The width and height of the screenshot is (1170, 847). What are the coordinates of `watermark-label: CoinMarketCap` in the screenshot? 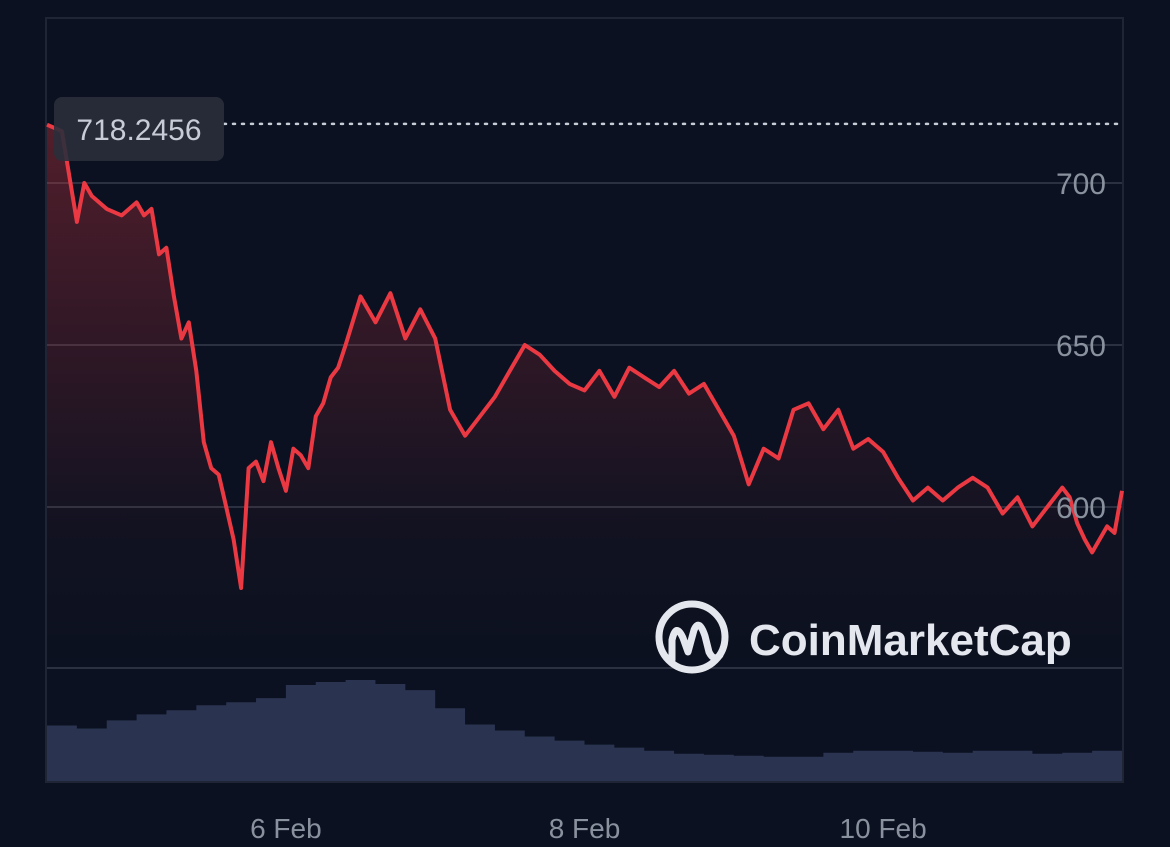 It's located at (910, 640).